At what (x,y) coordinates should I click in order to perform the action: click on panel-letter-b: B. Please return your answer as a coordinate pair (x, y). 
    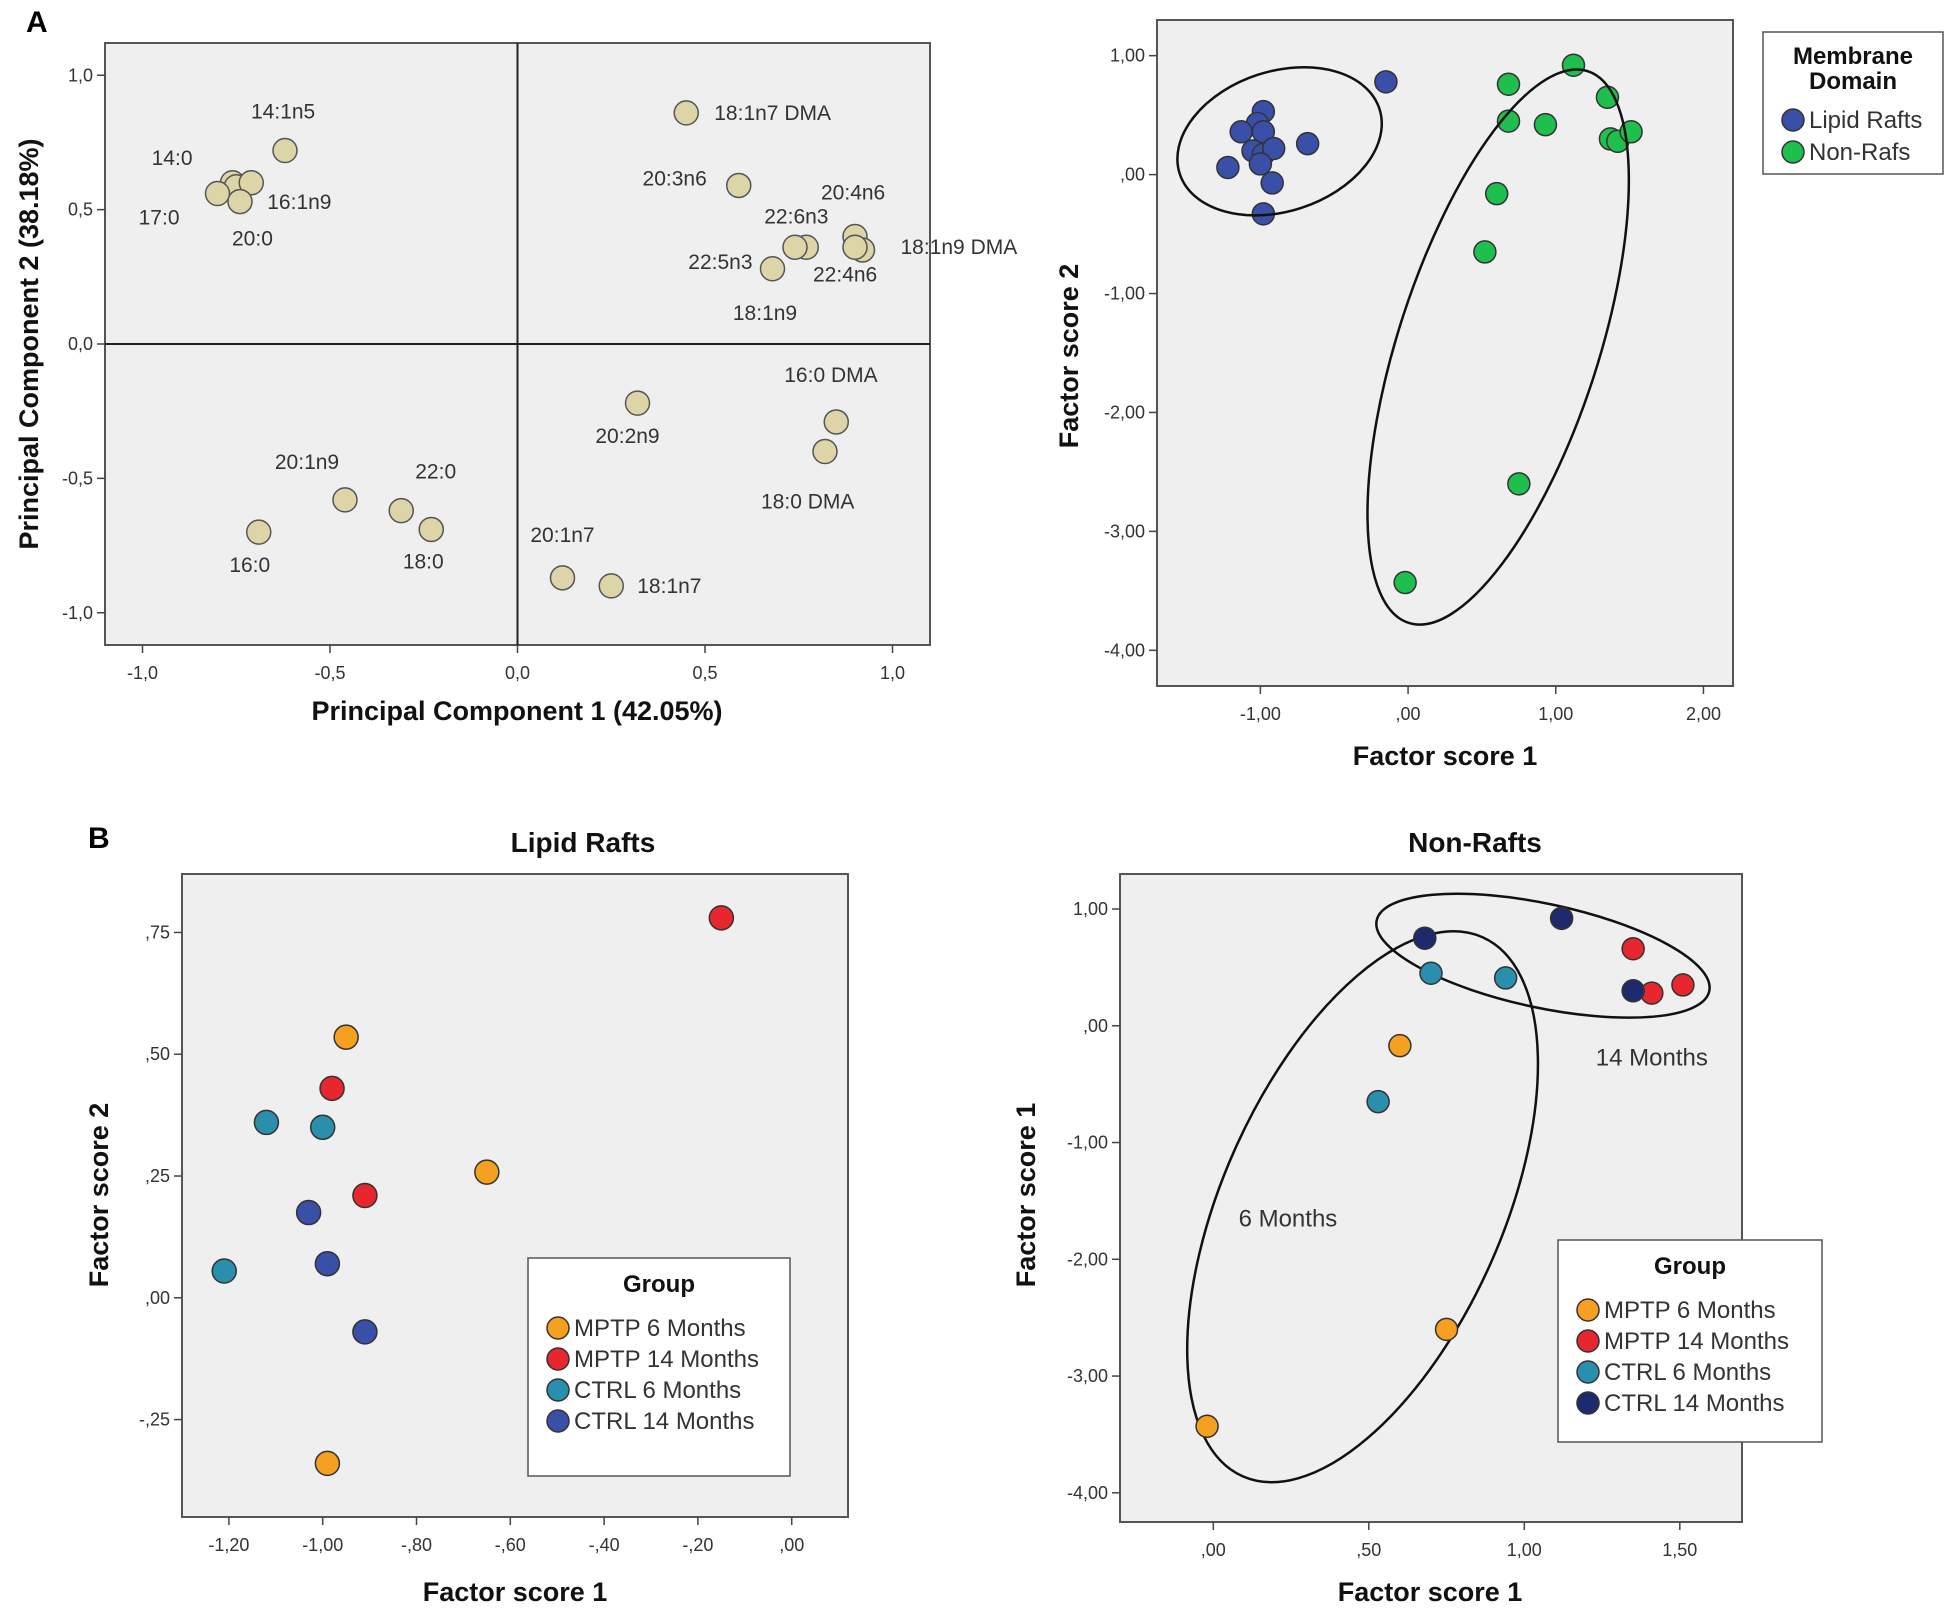
    Looking at the image, I should click on (99, 838).